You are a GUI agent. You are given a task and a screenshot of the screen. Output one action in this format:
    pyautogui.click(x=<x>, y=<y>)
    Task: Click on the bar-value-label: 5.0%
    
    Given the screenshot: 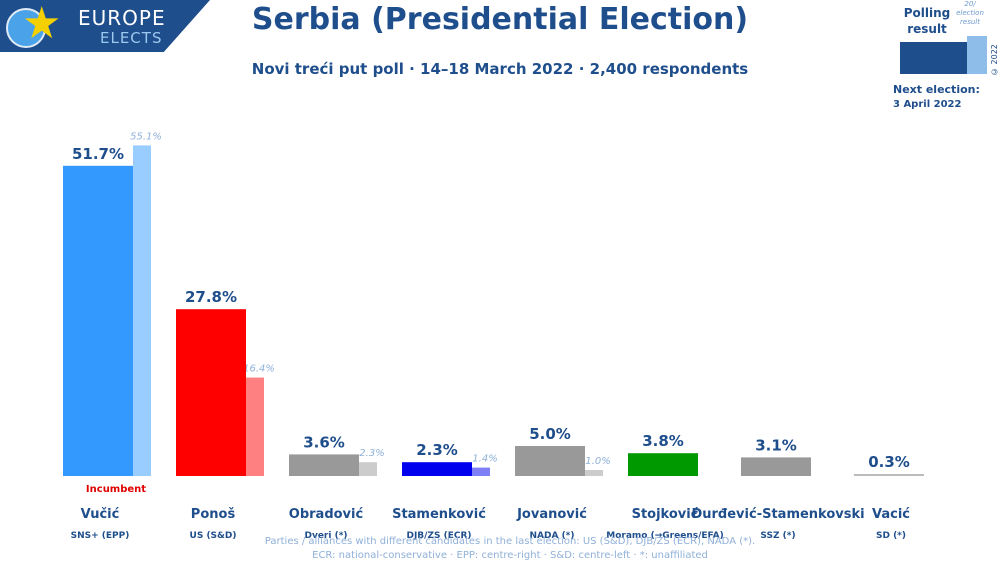 What is the action you would take?
    pyautogui.click(x=550, y=434)
    